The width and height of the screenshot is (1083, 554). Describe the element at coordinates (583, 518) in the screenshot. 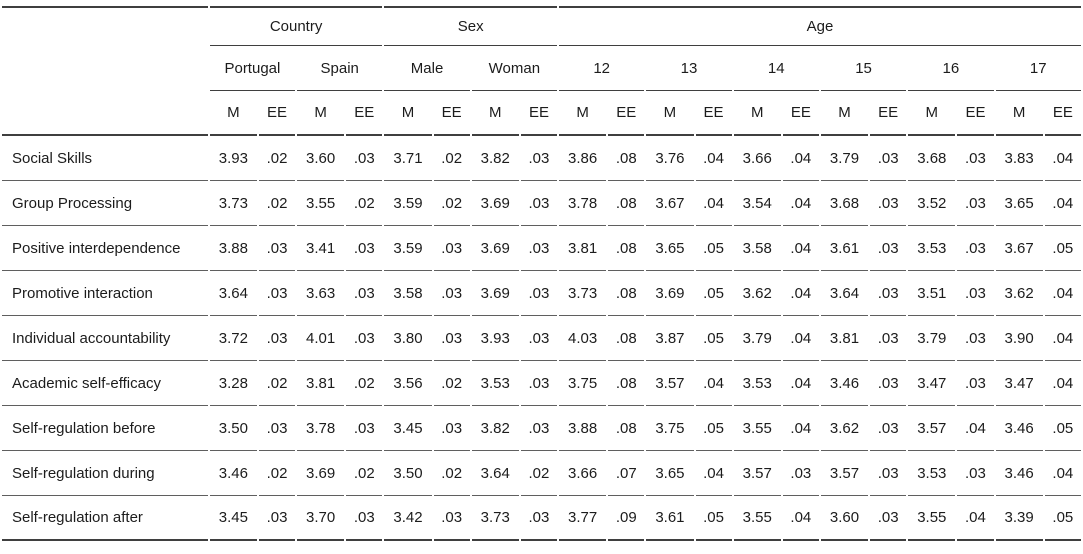

I see `mean-value: 3.77` at that location.